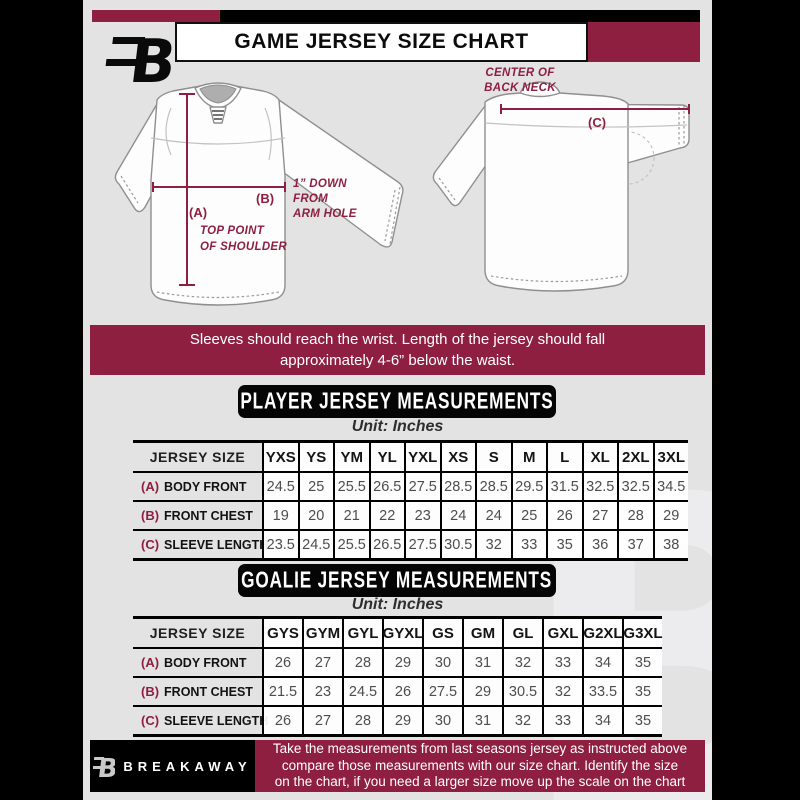  I want to click on size-column-header: XL, so click(599, 457).